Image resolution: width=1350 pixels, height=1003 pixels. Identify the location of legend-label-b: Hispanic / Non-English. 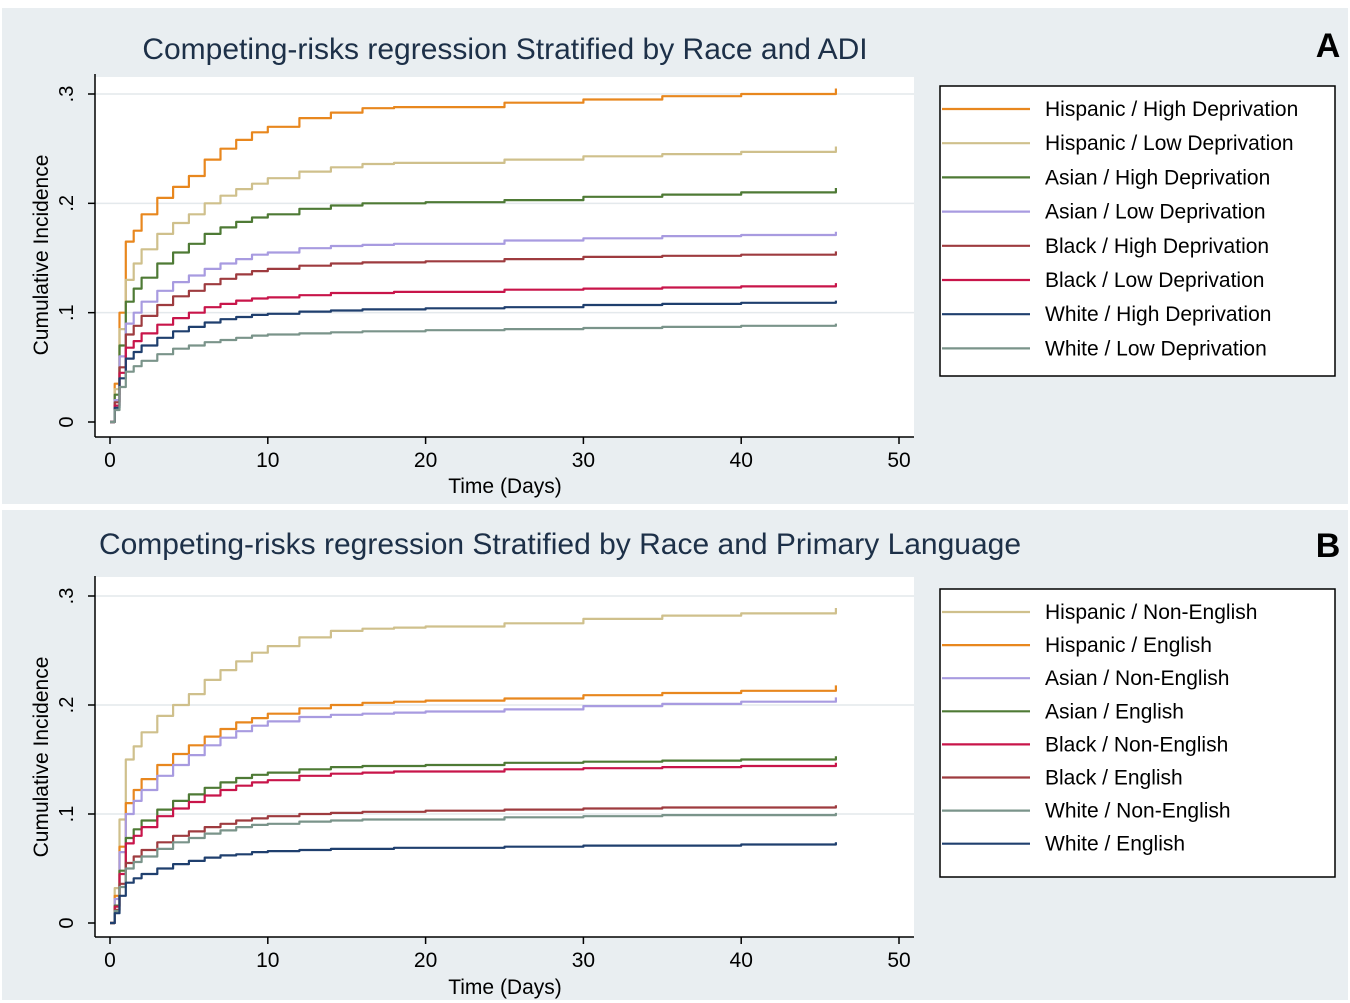
(1151, 612).